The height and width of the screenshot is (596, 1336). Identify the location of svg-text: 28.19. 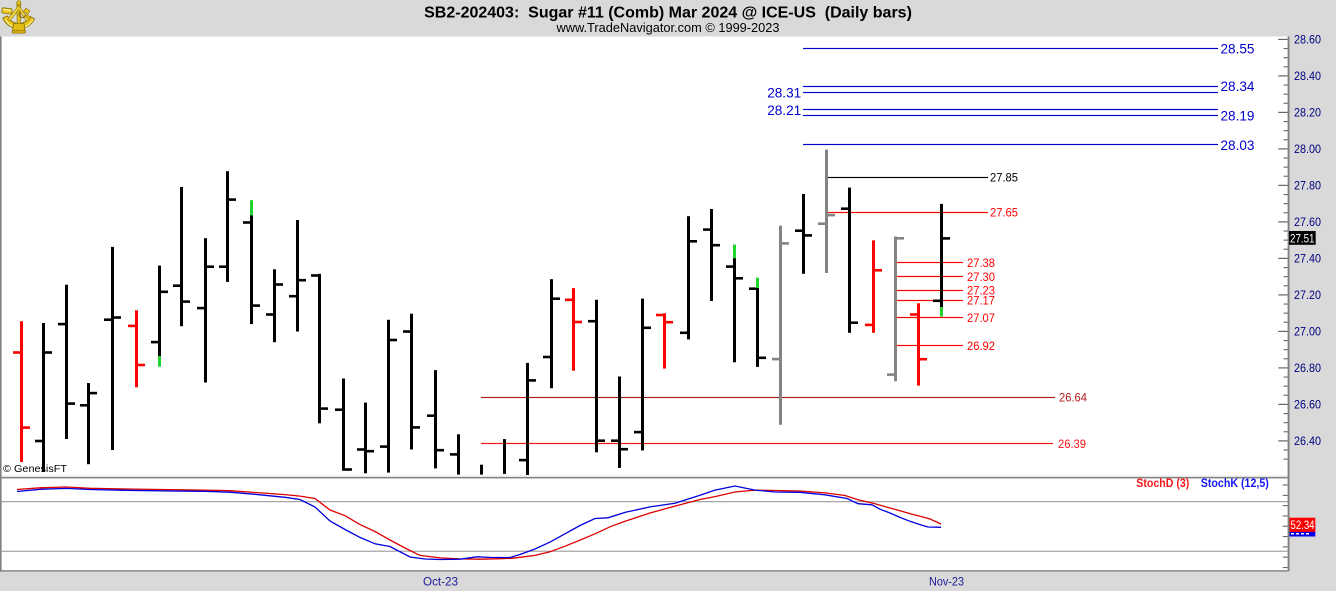
(1238, 116).